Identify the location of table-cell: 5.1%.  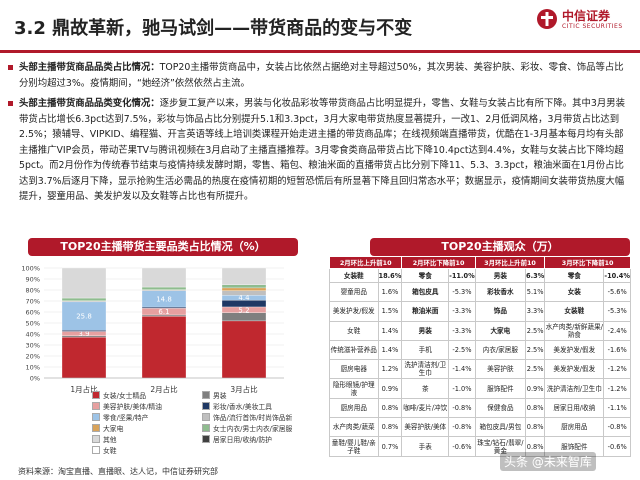
(535, 292).